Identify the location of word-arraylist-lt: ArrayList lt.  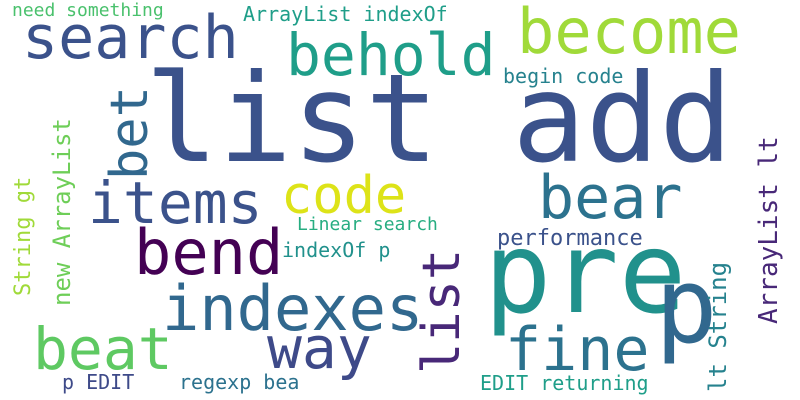
(769, 230).